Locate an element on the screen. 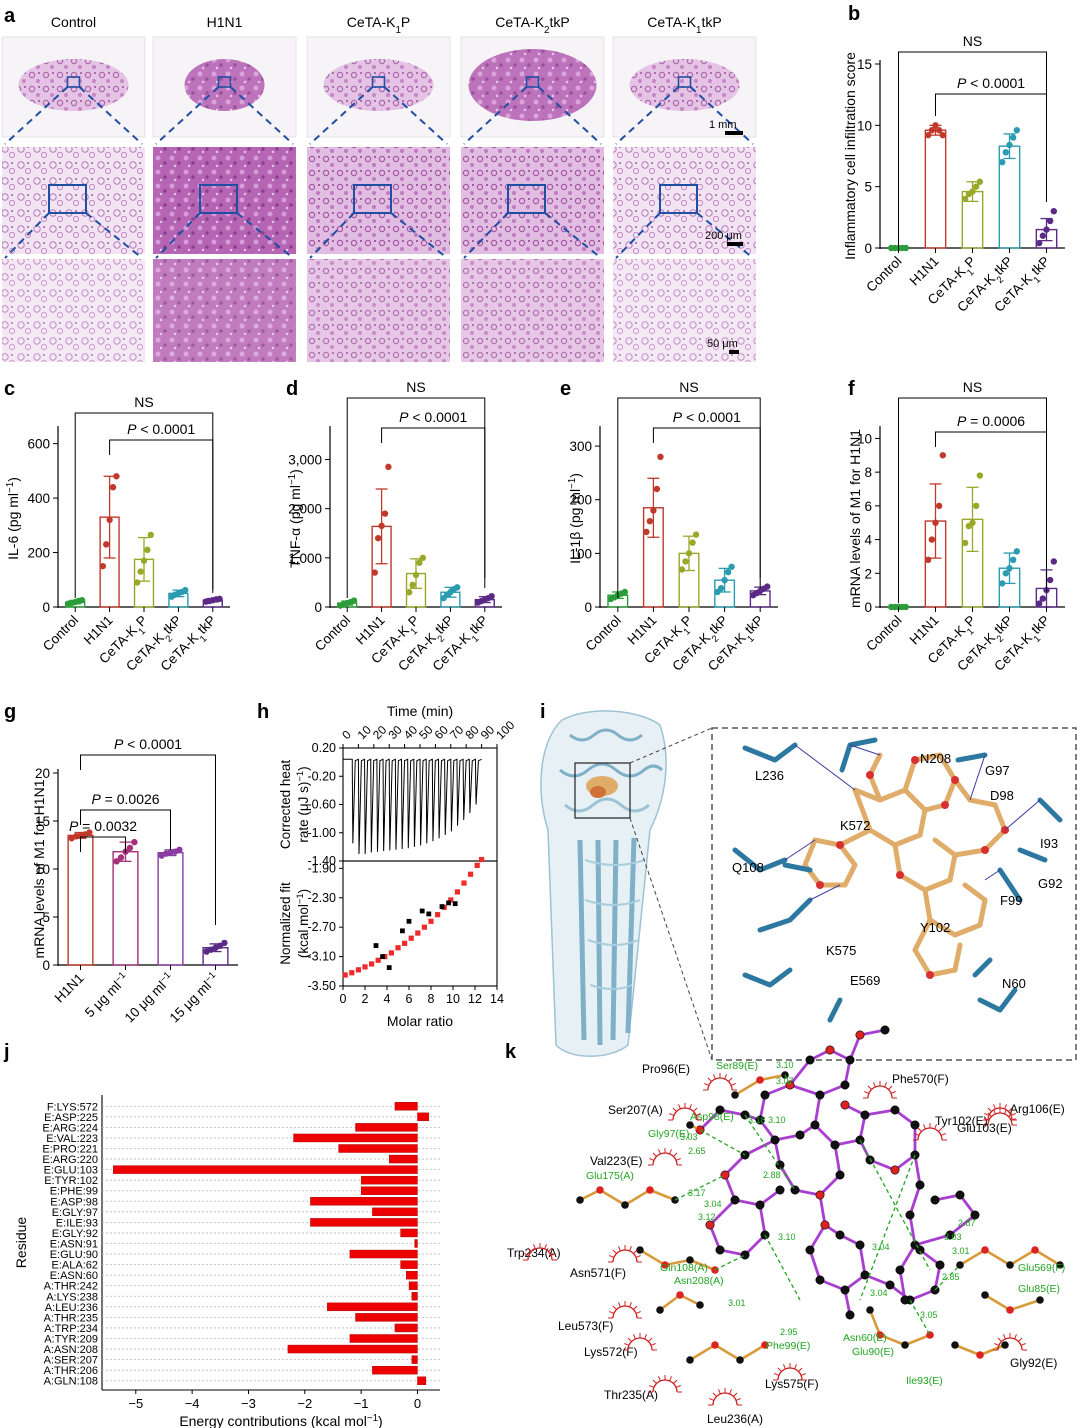  histology-mid is located at coordinates (532, 200).